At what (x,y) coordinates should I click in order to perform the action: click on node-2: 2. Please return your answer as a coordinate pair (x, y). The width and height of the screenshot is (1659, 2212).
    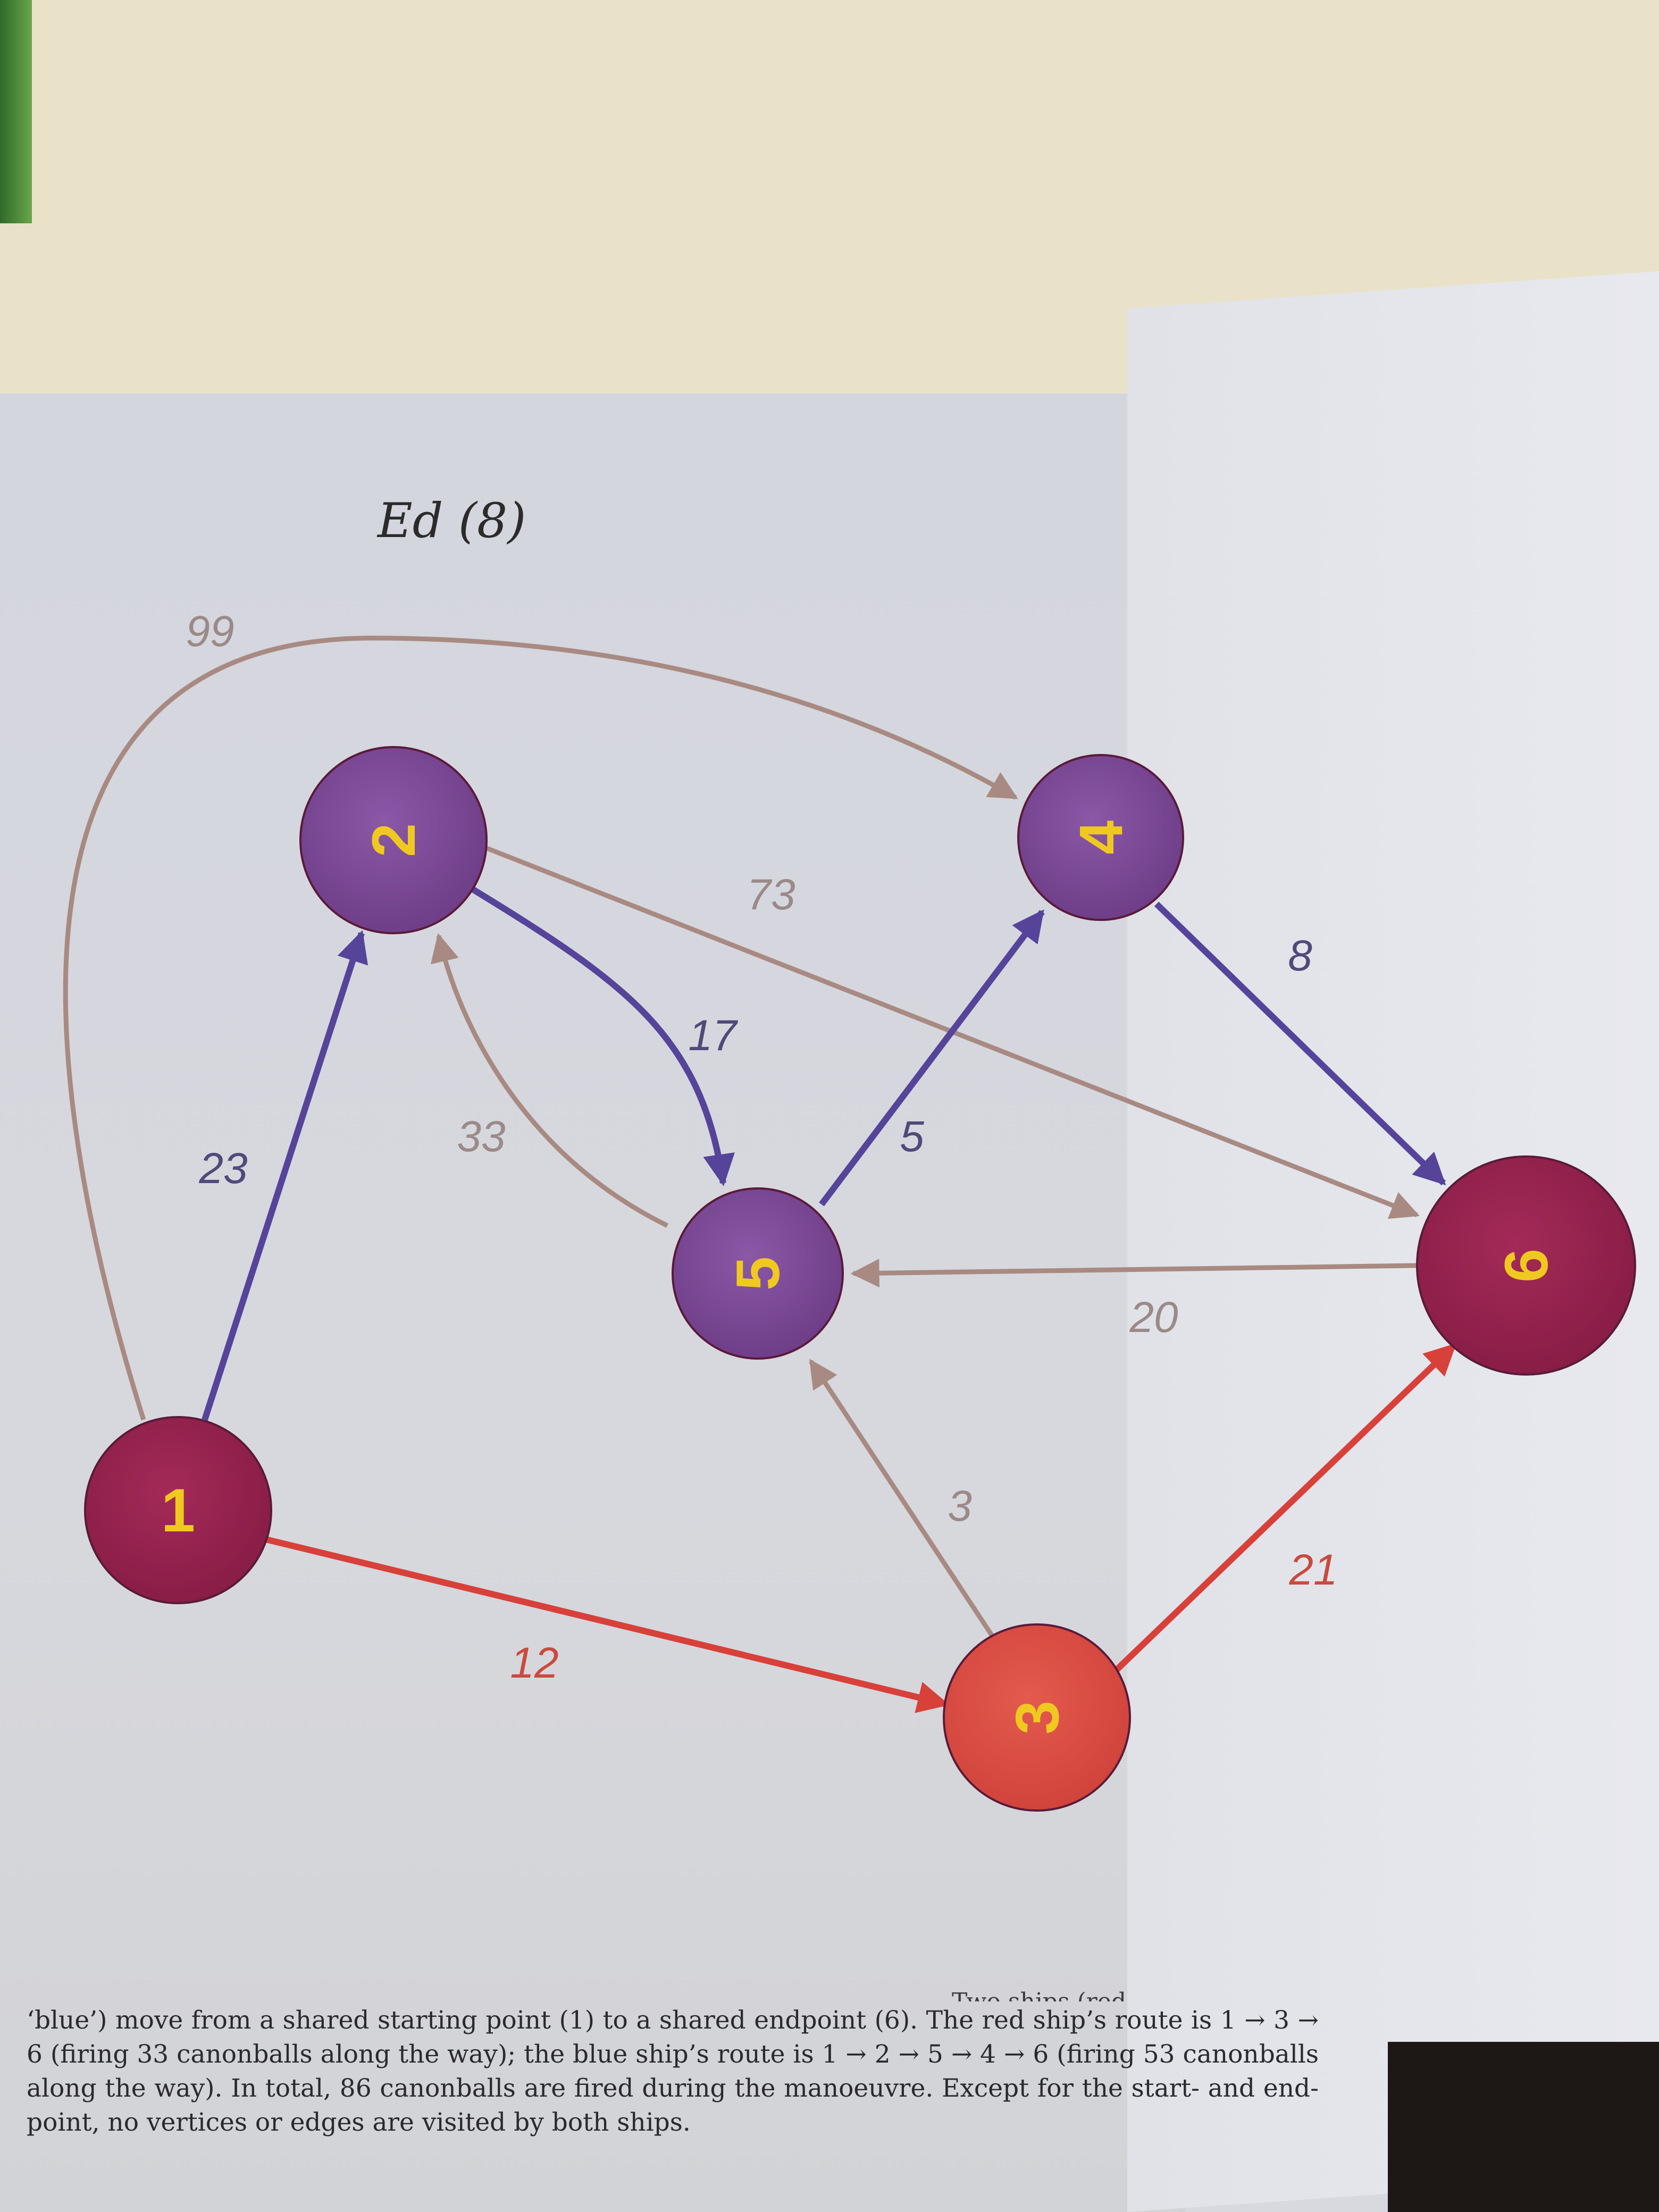
    Looking at the image, I should click on (393, 840).